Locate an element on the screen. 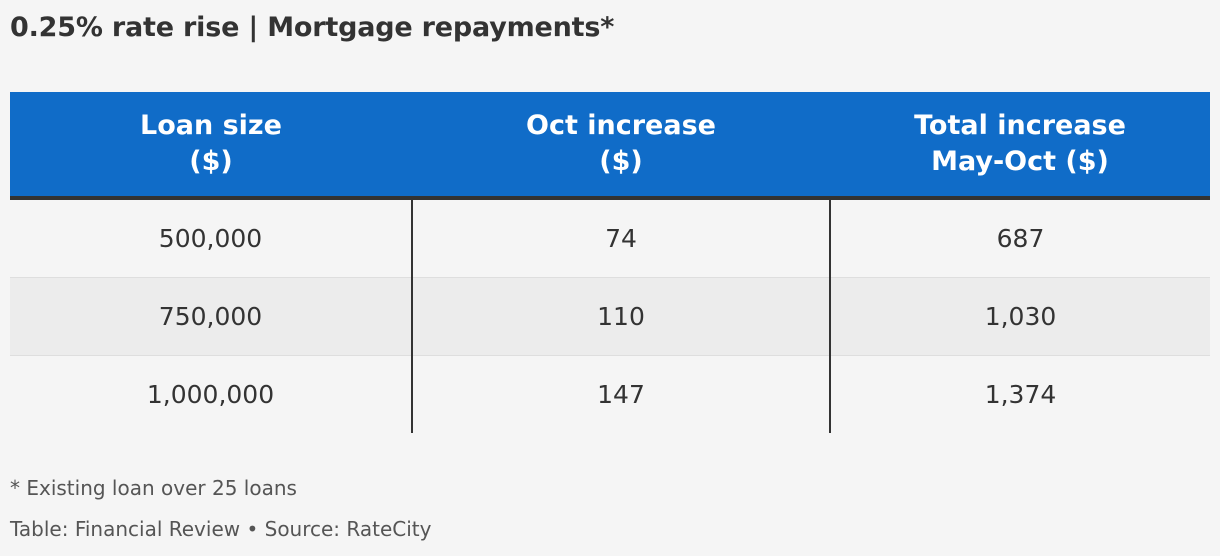 Image resolution: width=1220 pixels, height=556 pixels. table-cell: 110 is located at coordinates (621, 316).